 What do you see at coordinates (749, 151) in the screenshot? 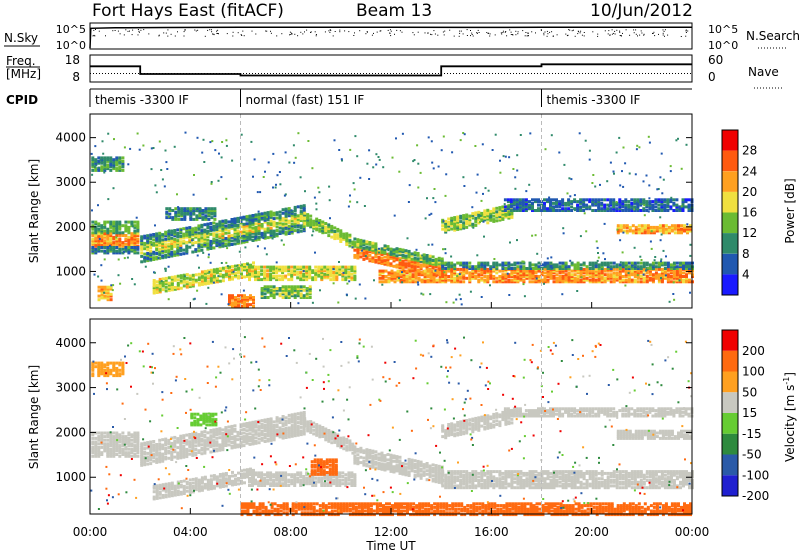
I see `colorbar-tick-label: 28` at bounding box center [749, 151].